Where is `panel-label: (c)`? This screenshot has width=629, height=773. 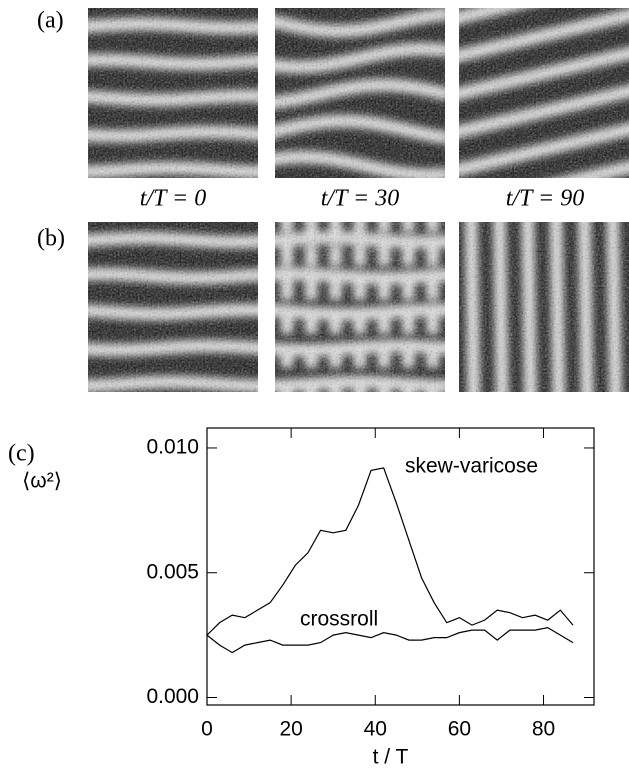
panel-label: (c) is located at coordinates (21, 454).